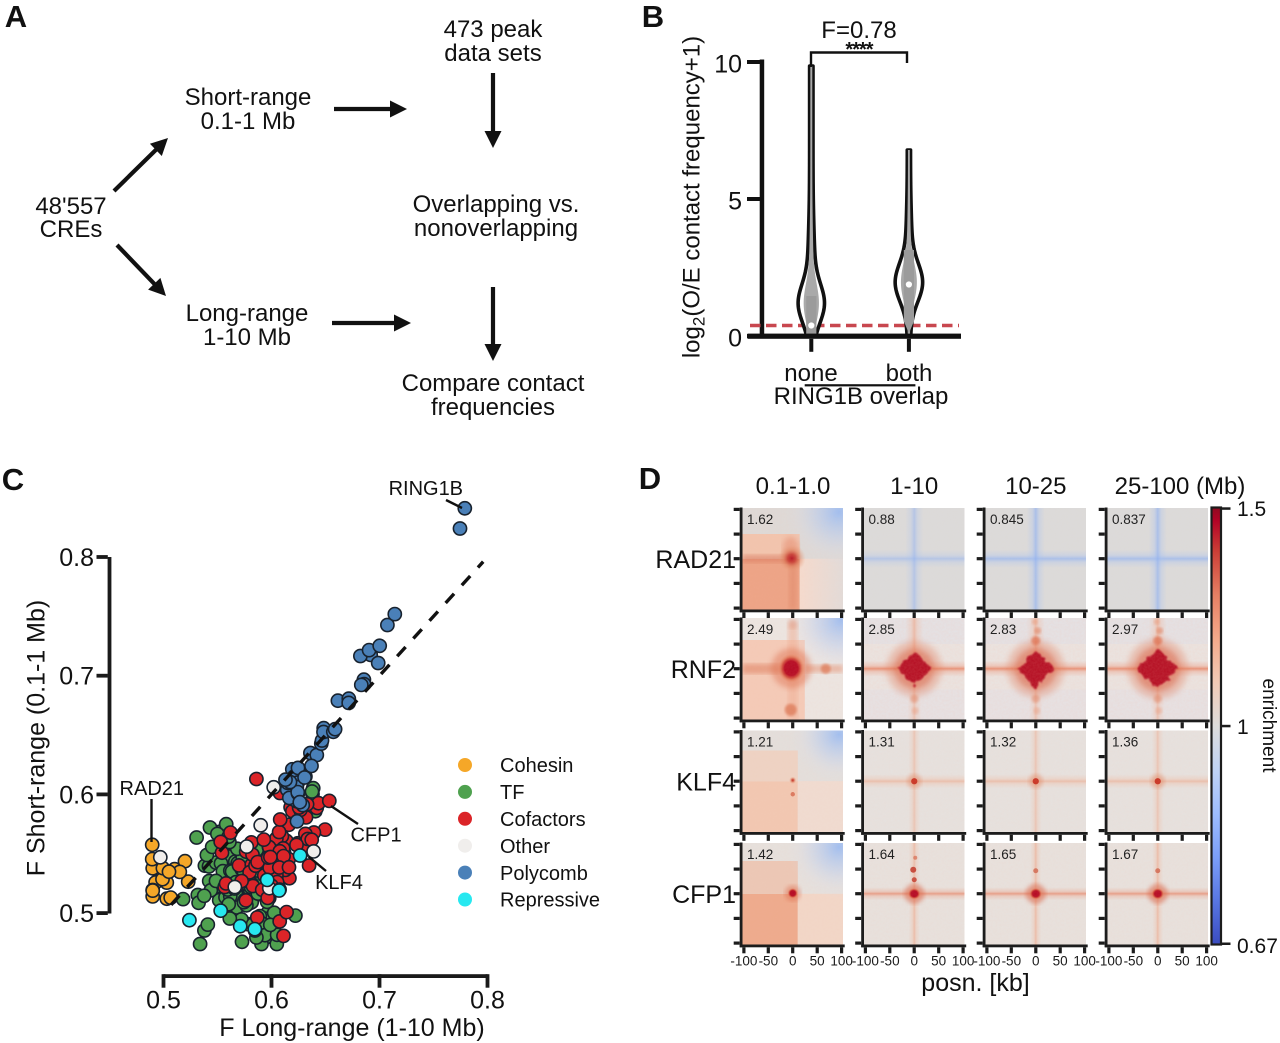 This screenshot has width=1280, height=1043. Describe the element at coordinates (975, 983) in the screenshot. I see `svg-text: posn. [kb]` at that location.